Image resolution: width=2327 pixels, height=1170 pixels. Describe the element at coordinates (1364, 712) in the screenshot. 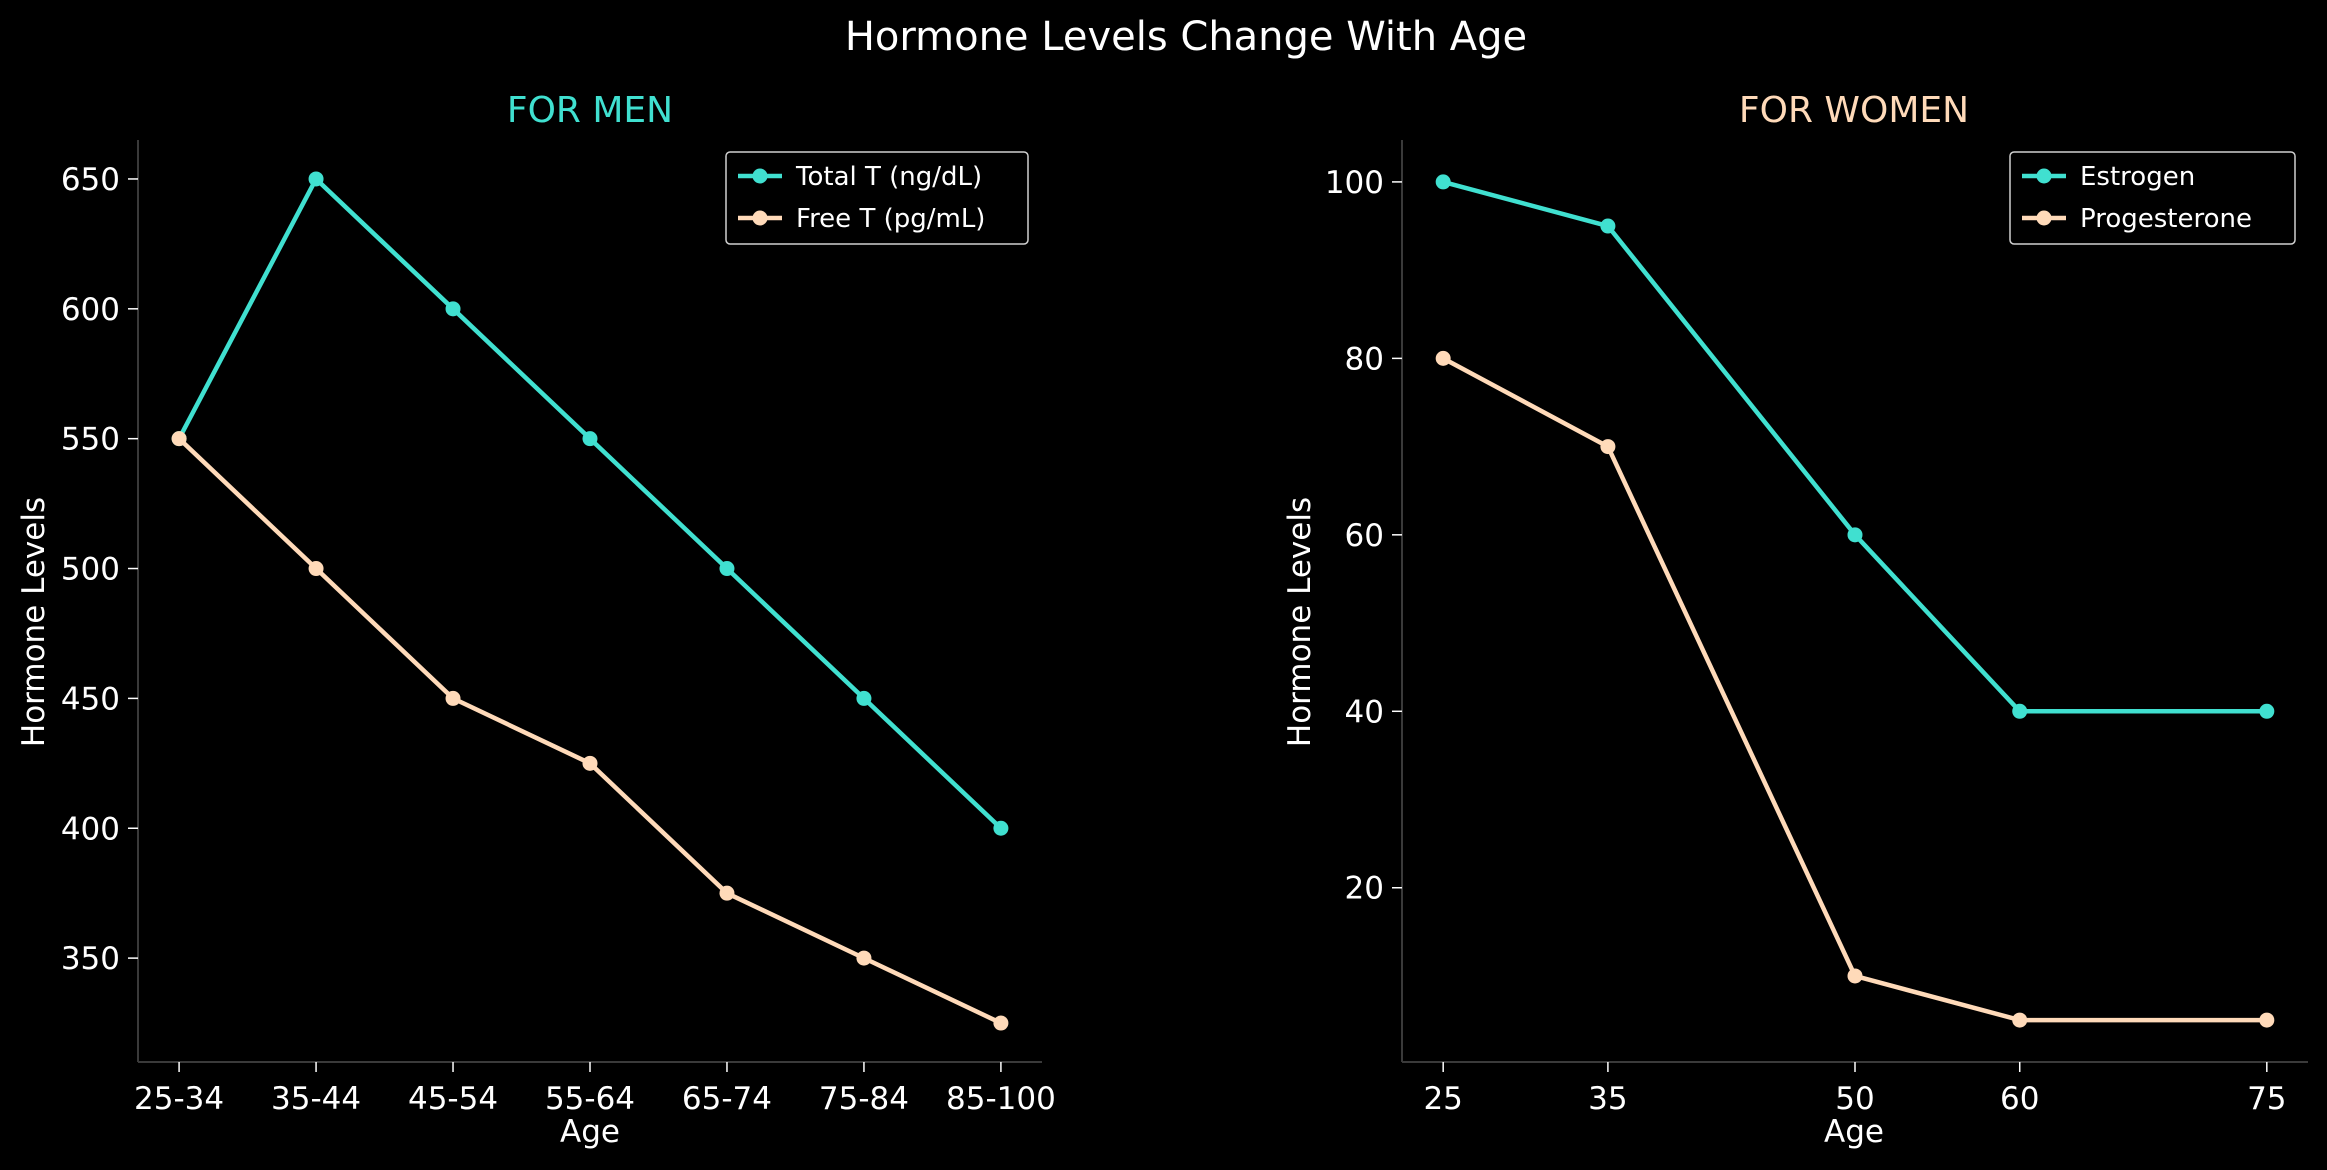

I see `y-tick-label: 40` at that location.